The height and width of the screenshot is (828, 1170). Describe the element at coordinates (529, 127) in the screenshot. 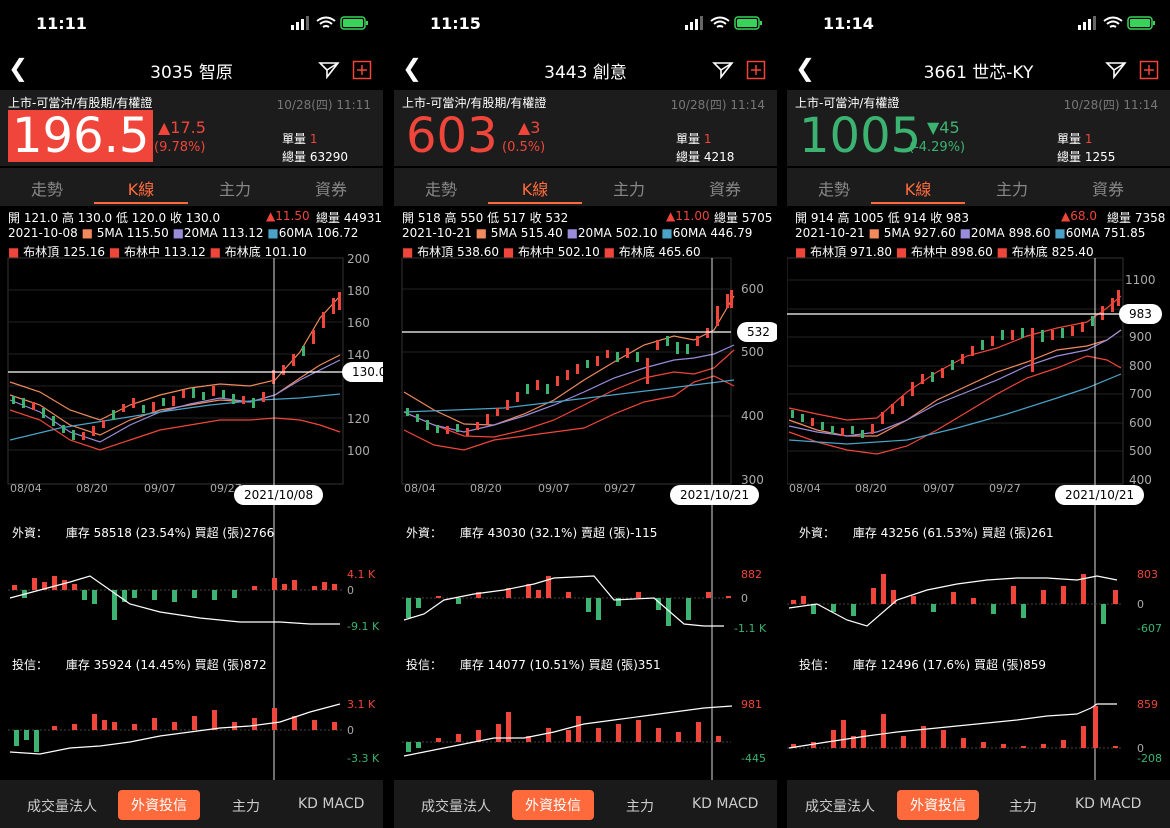

I see `price-change: ▲3` at that location.